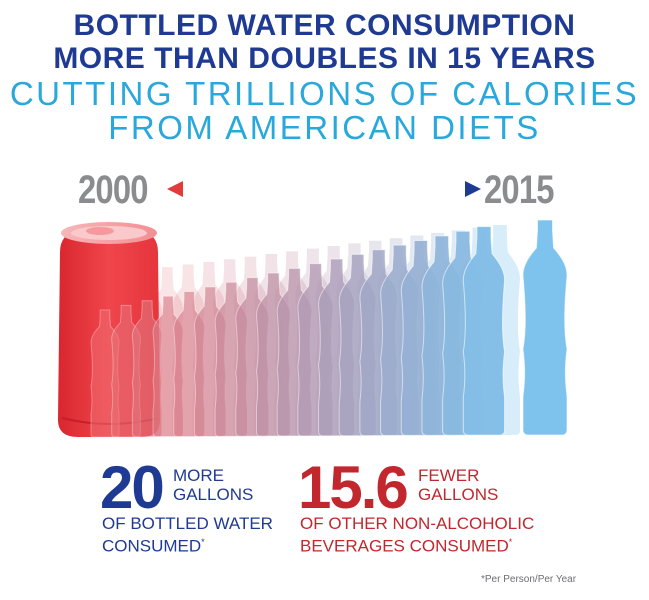 This screenshot has width=649, height=600. I want to click on end-year: 2015, so click(519, 190).